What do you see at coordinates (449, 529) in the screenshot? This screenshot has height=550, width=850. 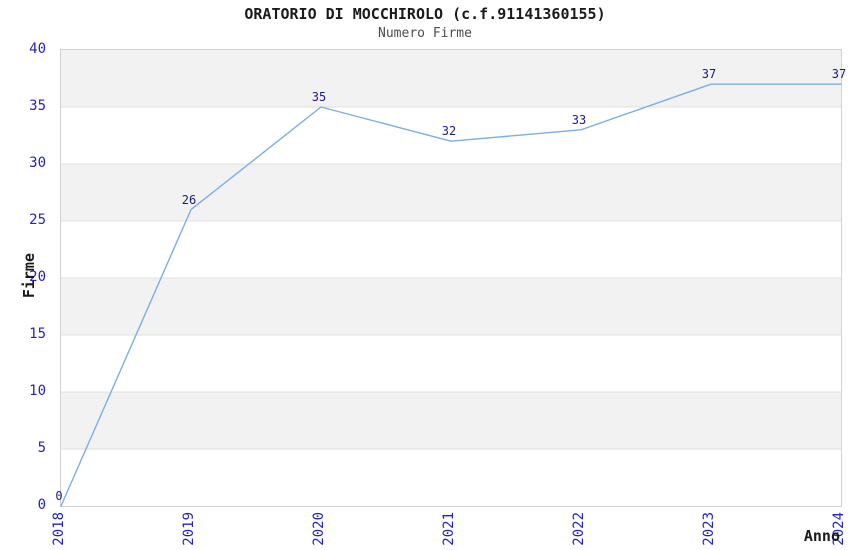 I see `x-tick-label: 2021` at bounding box center [449, 529].